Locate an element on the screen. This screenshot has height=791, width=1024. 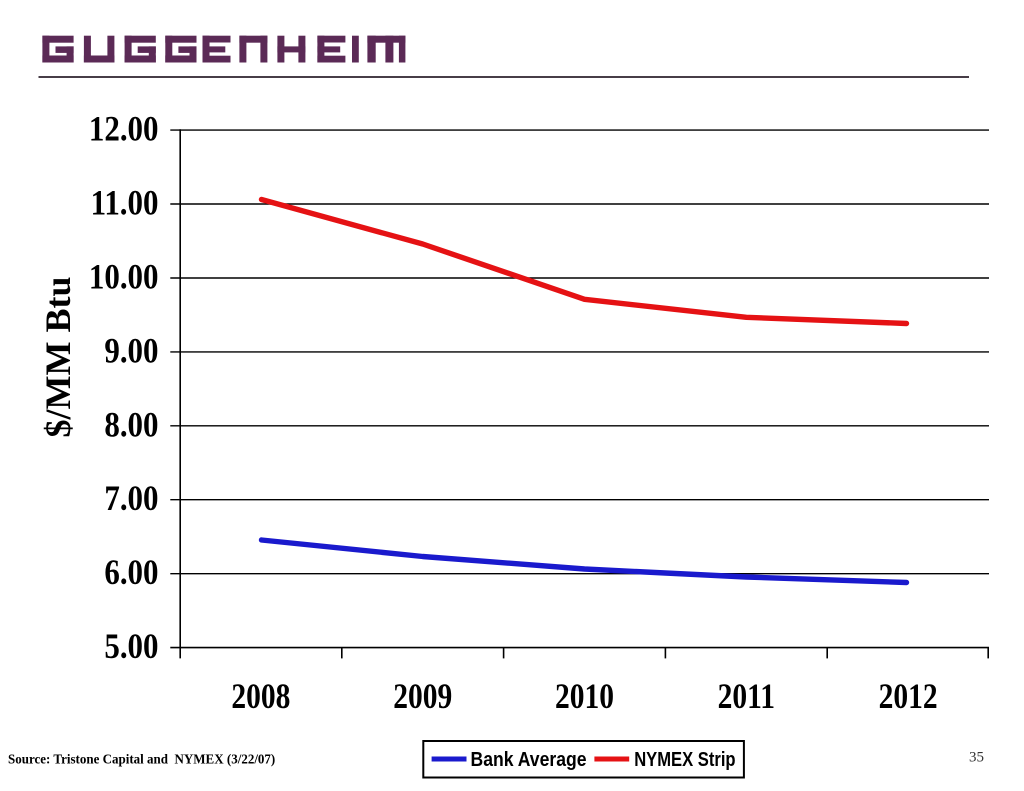
svg-text: 9.00 is located at coordinates (131, 351).